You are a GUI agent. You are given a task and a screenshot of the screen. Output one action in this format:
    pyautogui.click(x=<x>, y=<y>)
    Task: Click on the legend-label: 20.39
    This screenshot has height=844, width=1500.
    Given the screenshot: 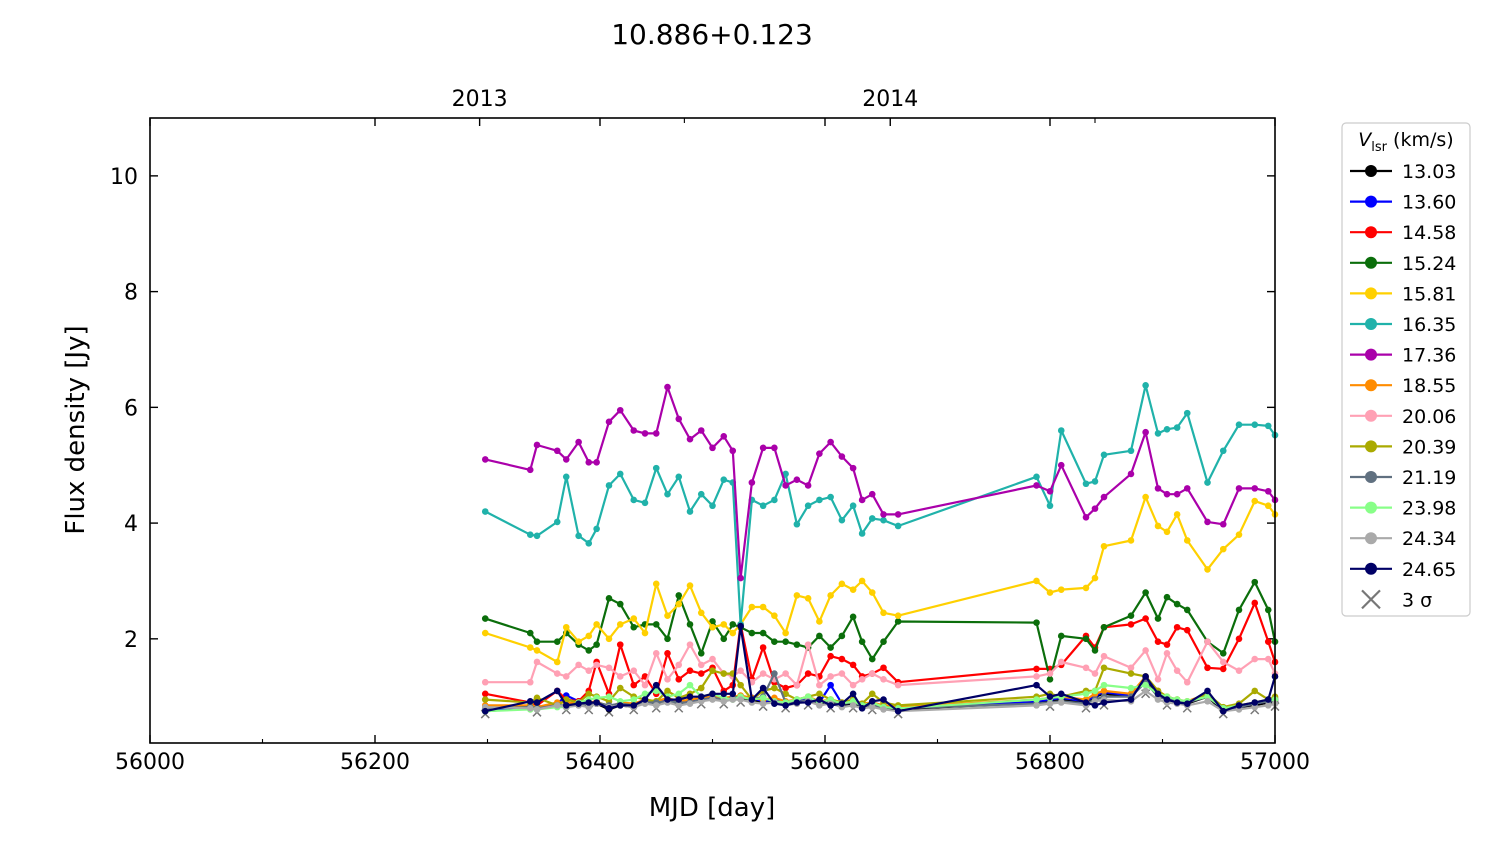 What is the action you would take?
    pyautogui.click(x=1429, y=447)
    